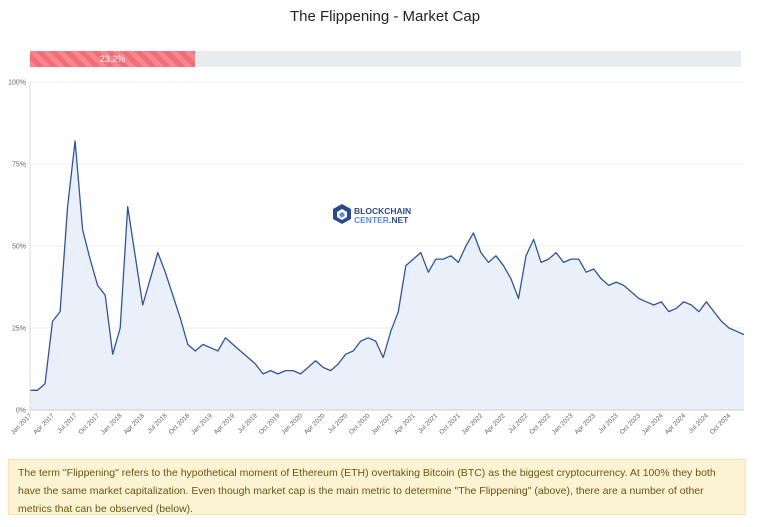 This screenshot has width=770, height=527. What do you see at coordinates (157, 423) in the screenshot?
I see `x-tick-label: Jul 2018` at bounding box center [157, 423].